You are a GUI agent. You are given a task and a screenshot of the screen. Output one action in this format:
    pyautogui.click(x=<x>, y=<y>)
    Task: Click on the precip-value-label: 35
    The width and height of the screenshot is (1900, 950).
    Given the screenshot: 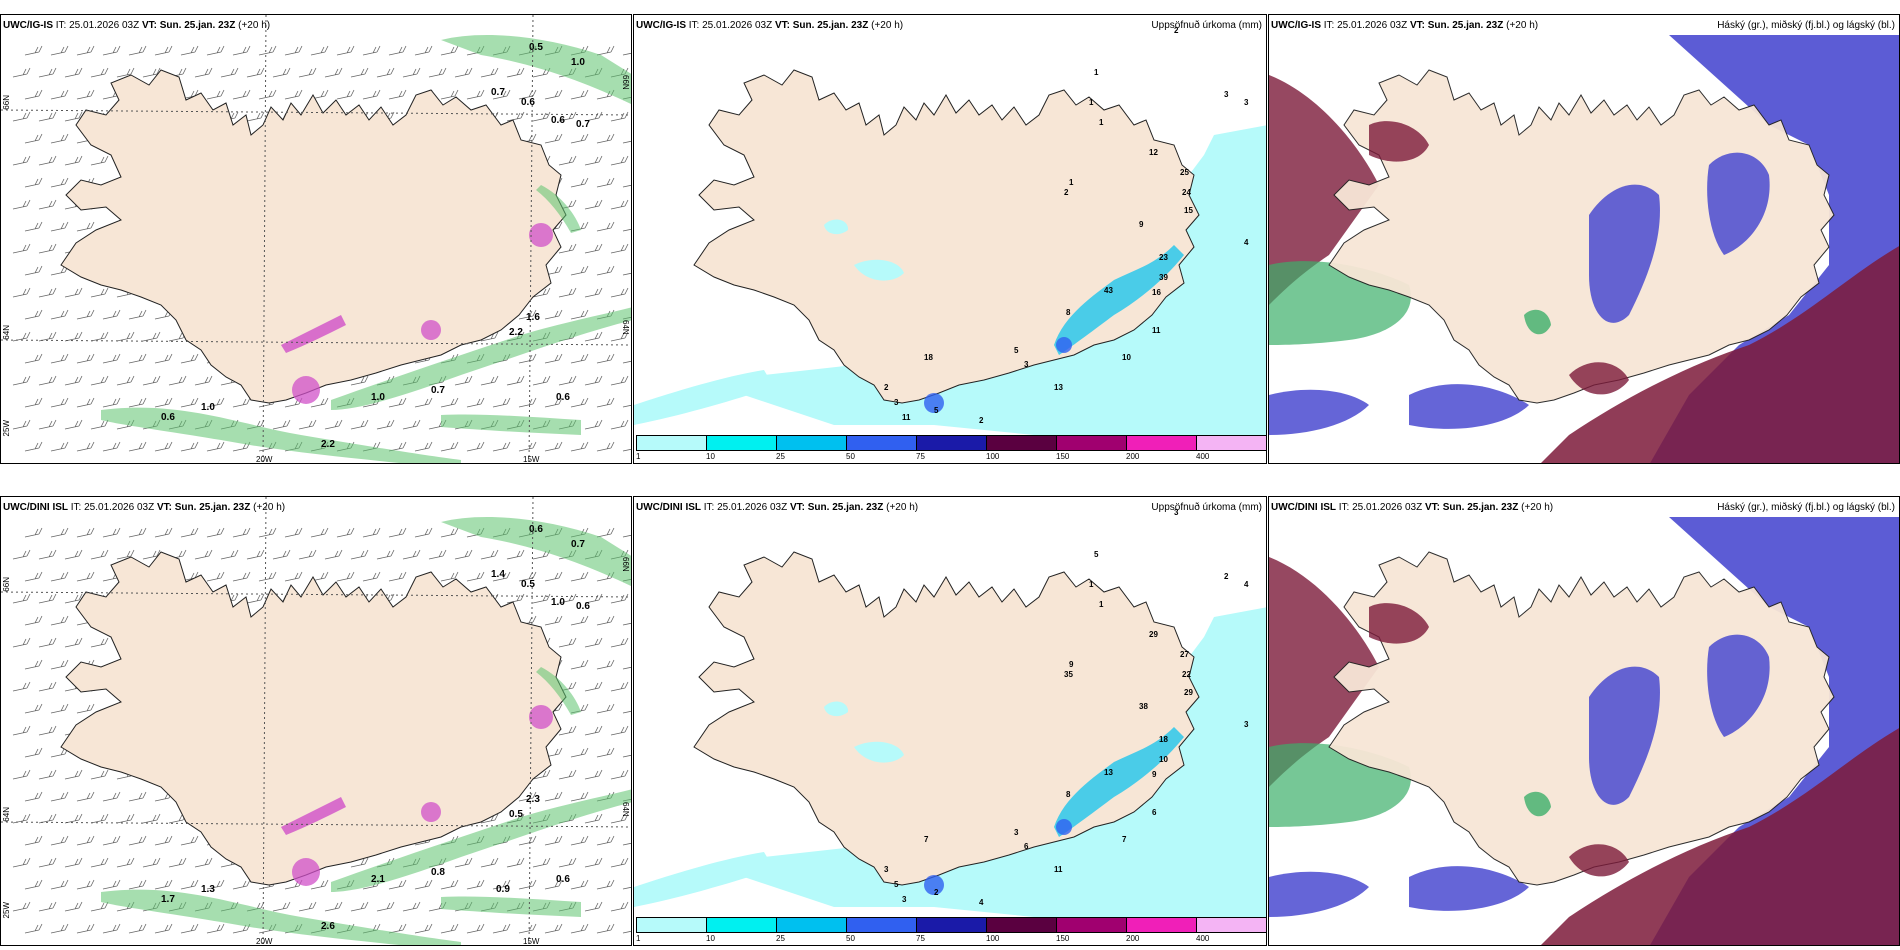 What is the action you would take?
    pyautogui.click(x=1068, y=674)
    